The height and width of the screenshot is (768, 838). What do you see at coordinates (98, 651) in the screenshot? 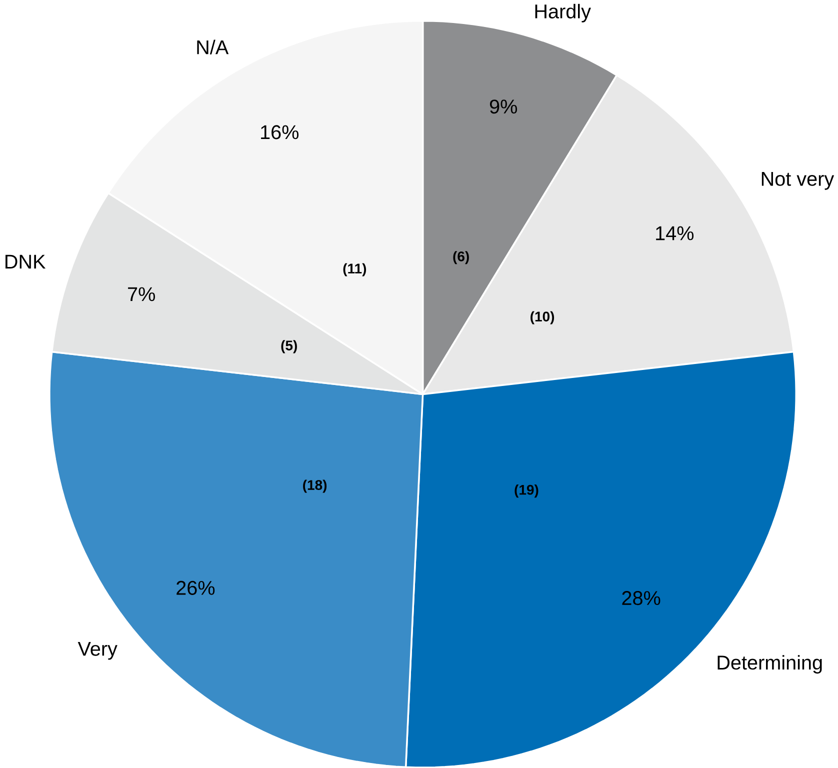
I see `slice-label: Very` at bounding box center [98, 651].